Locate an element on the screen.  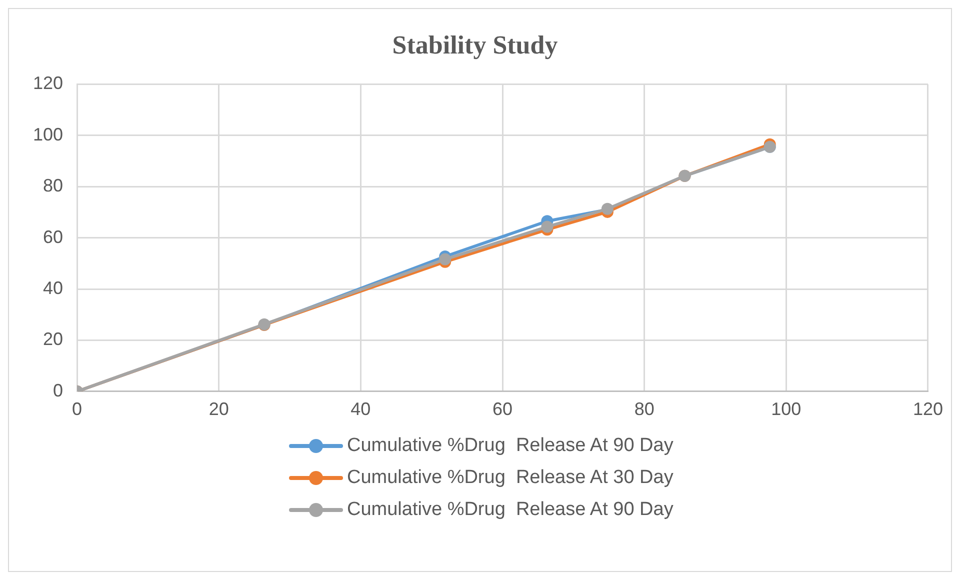
y-tick-label: 100 is located at coordinates (48, 134).